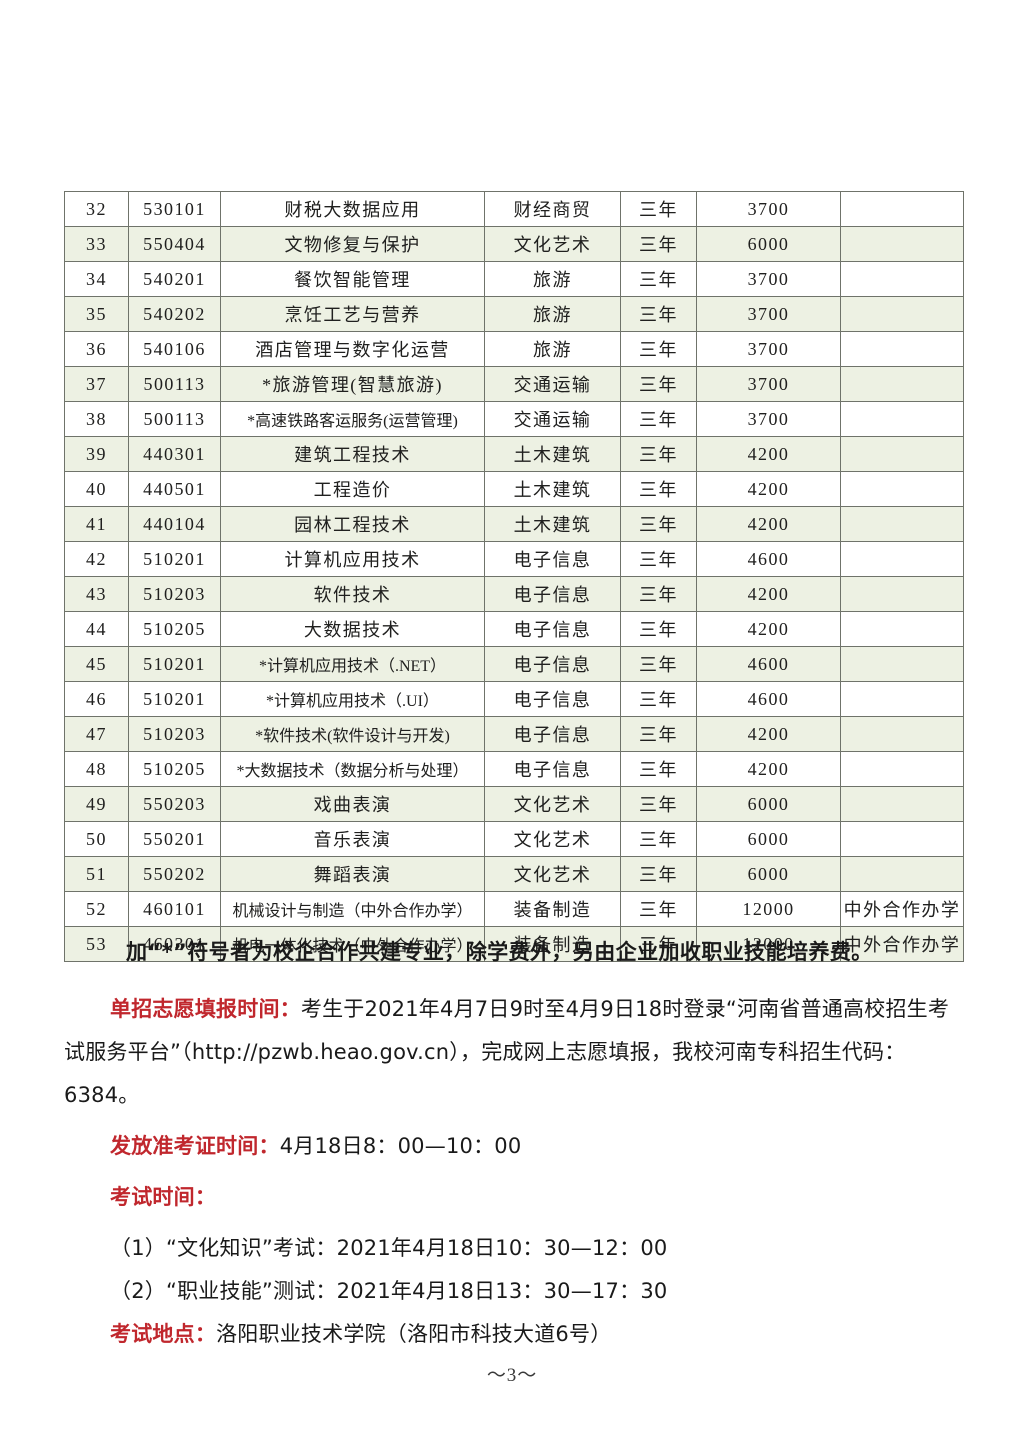  Describe the element at coordinates (768, 909) in the screenshot. I see `cell-tuition: 12000` at that location.